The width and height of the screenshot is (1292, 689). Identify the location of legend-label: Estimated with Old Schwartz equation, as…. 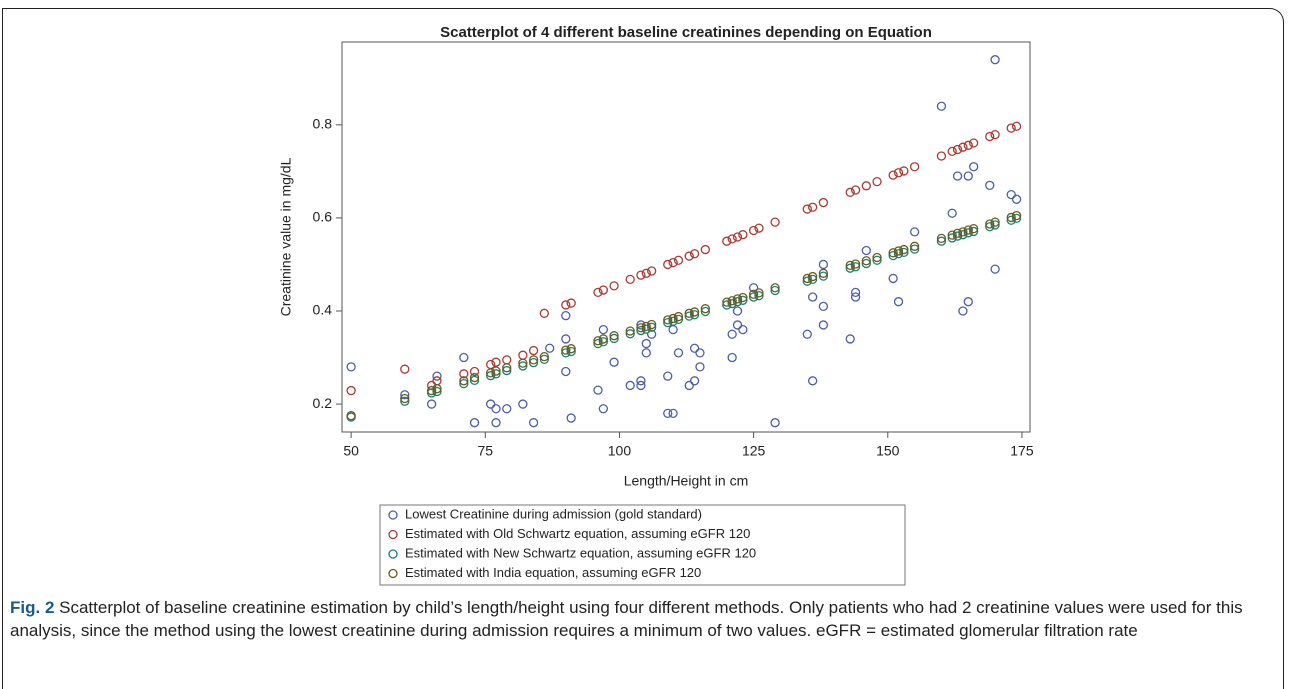
(577, 533).